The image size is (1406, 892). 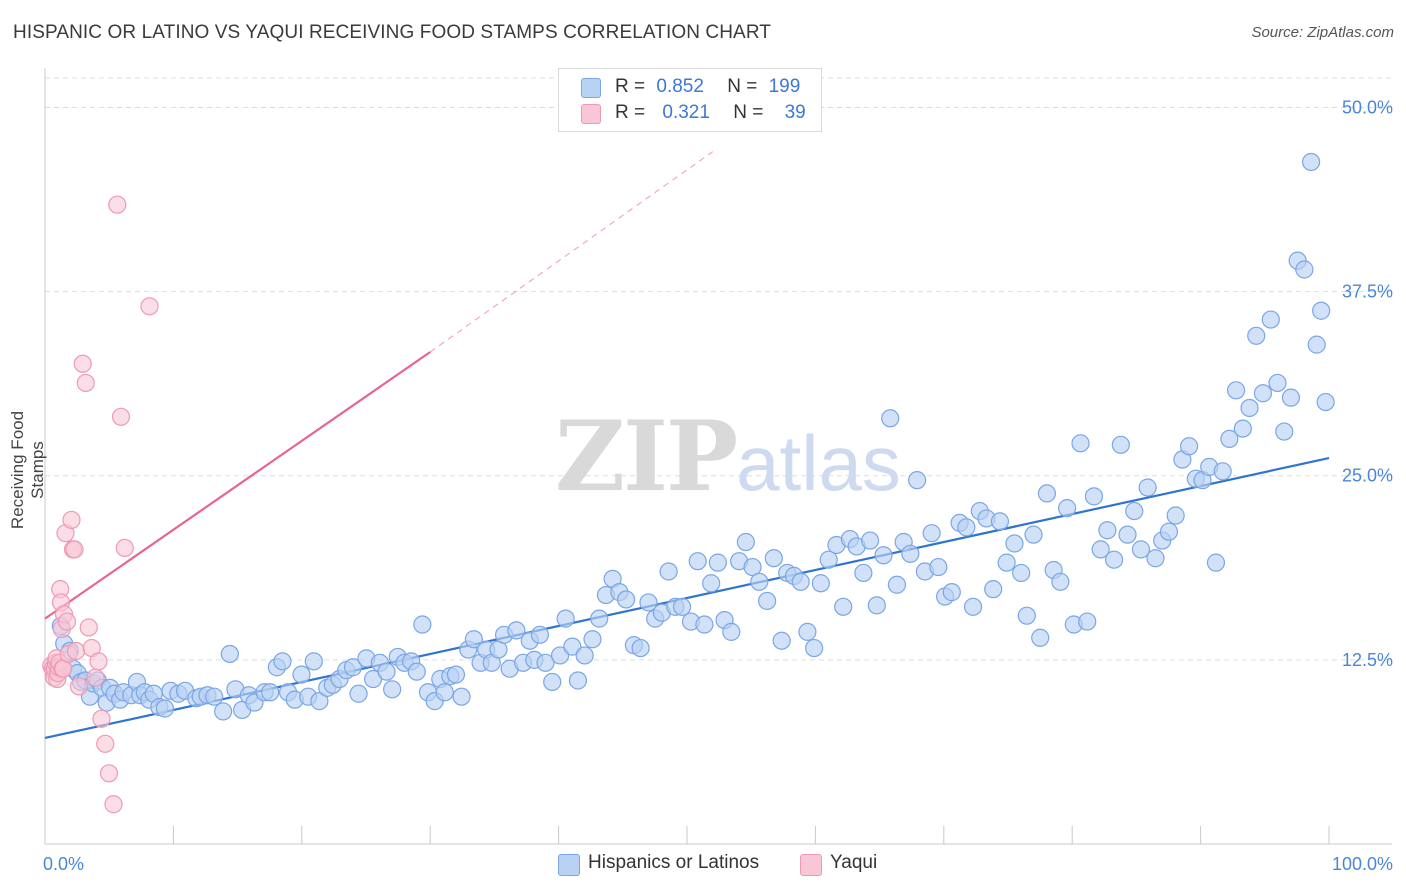 I want to click on legend-swatch-hispanic, so click(x=569, y=865).